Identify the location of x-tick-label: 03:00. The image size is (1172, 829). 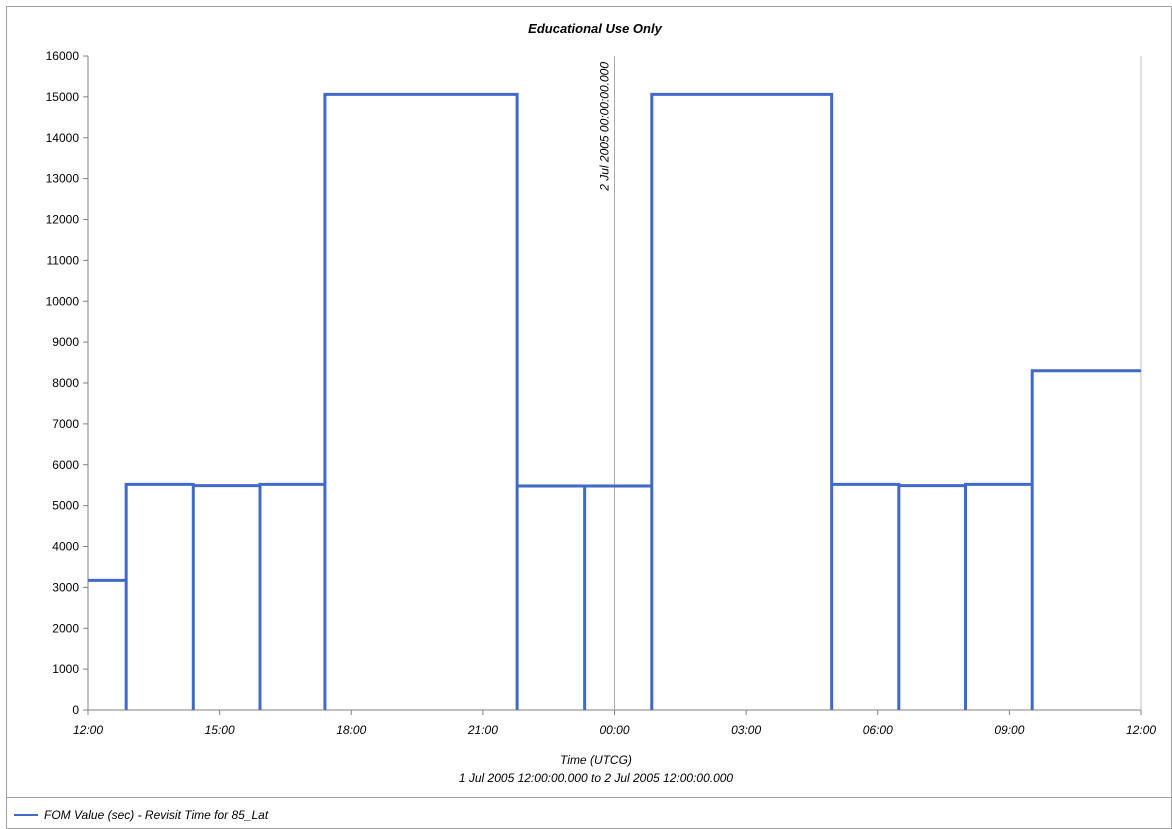
(746, 730).